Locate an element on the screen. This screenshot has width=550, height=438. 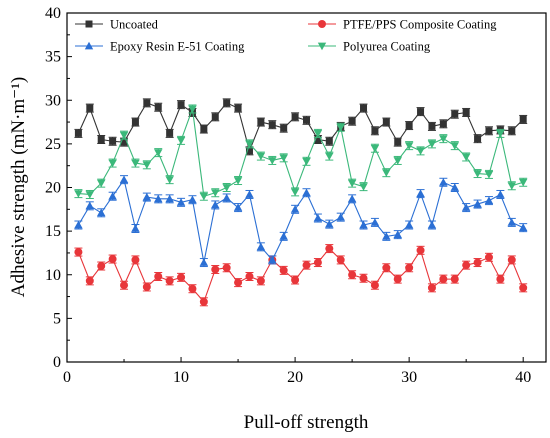
legend-label: Uncoated is located at coordinates (134, 25).